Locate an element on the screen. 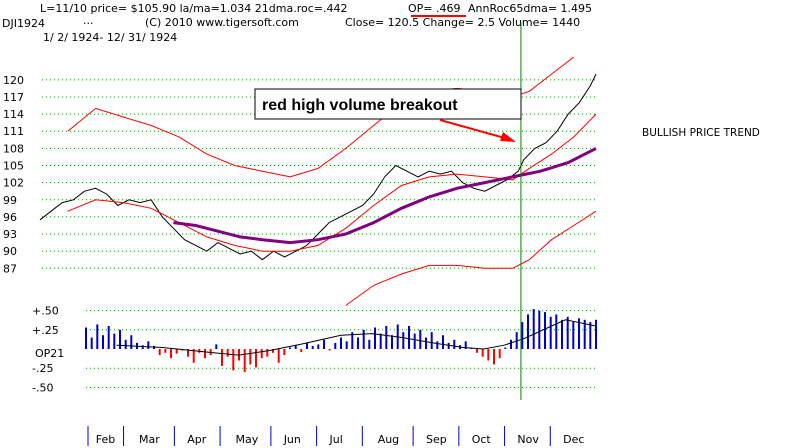 The image size is (800, 448). annotation-box is located at coordinates (388, 104).